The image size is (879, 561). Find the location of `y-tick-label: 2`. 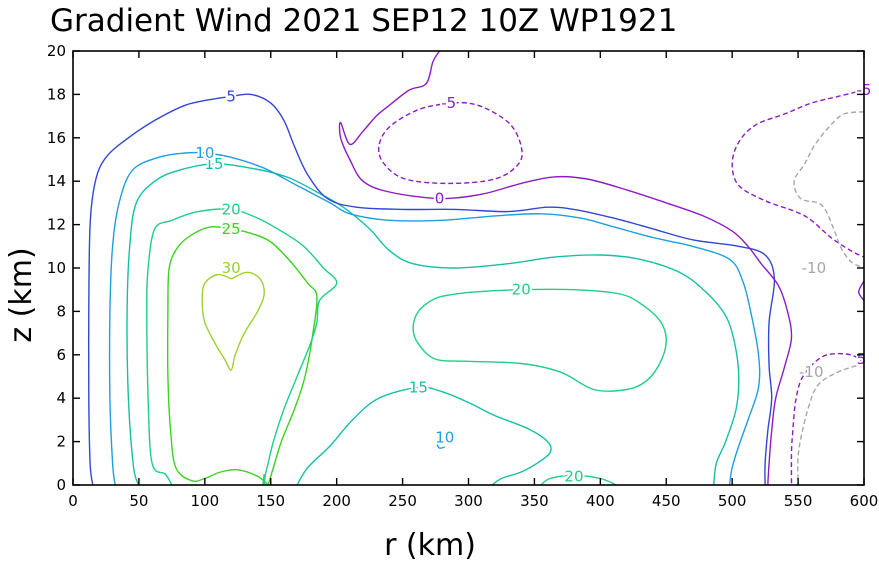

y-tick-label: 2 is located at coordinates (61, 442).